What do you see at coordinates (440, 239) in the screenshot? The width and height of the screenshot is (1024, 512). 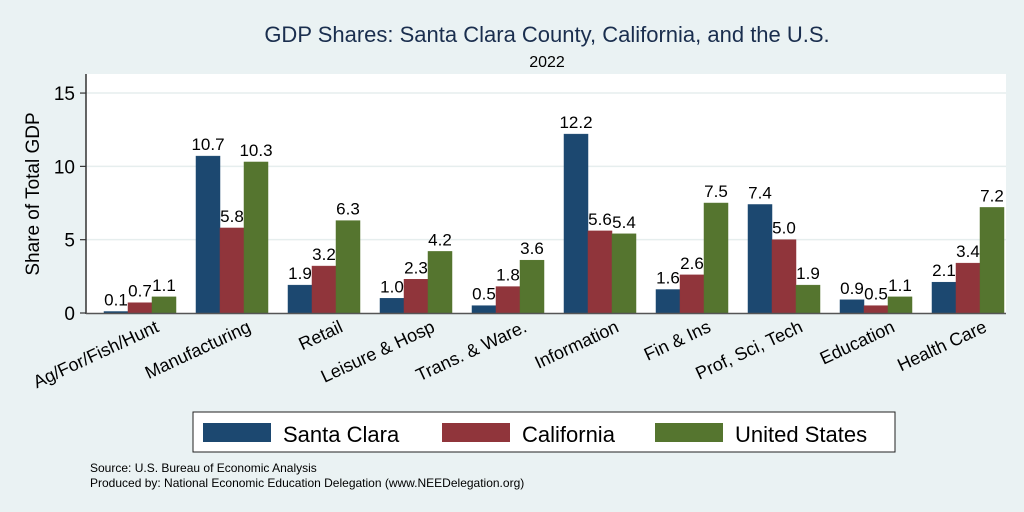 I see `data-label: 4.2` at bounding box center [440, 239].